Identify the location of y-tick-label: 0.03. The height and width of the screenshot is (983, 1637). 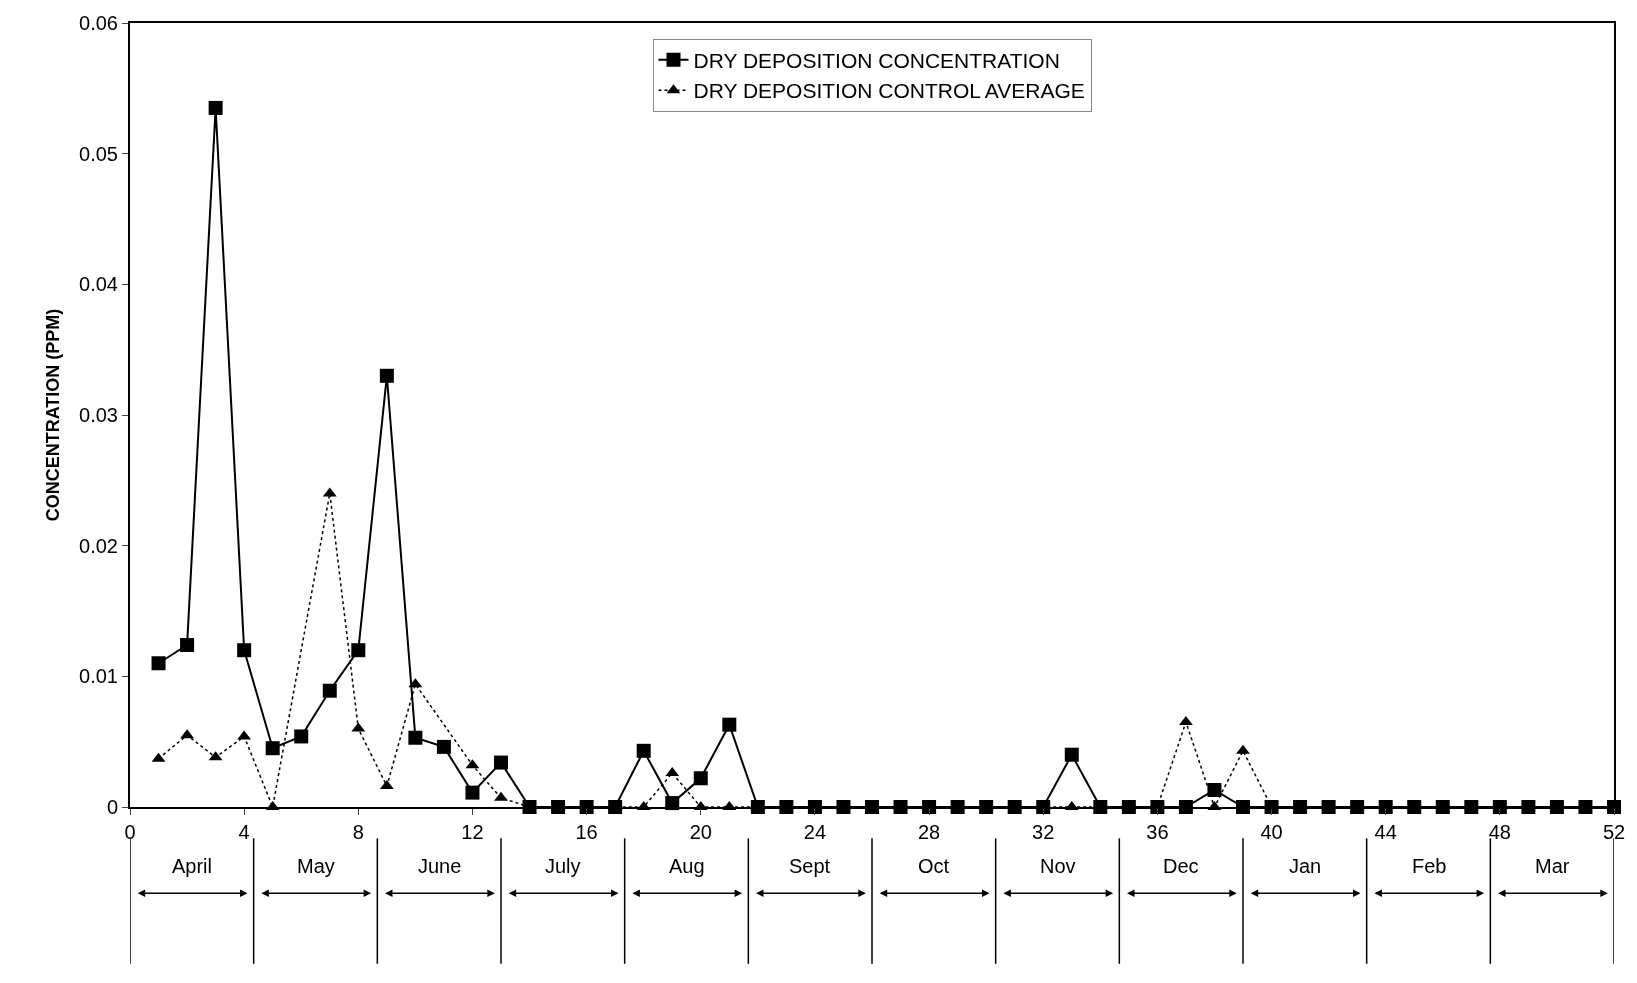
(98, 415).